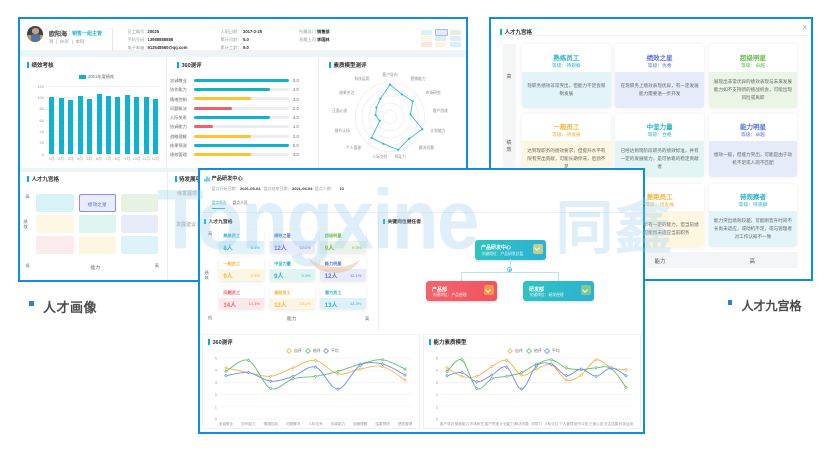 The image size is (832, 456). What do you see at coordinates (596, 423) in the screenshot?
I see `svg-text: 正面心态` at bounding box center [596, 423].